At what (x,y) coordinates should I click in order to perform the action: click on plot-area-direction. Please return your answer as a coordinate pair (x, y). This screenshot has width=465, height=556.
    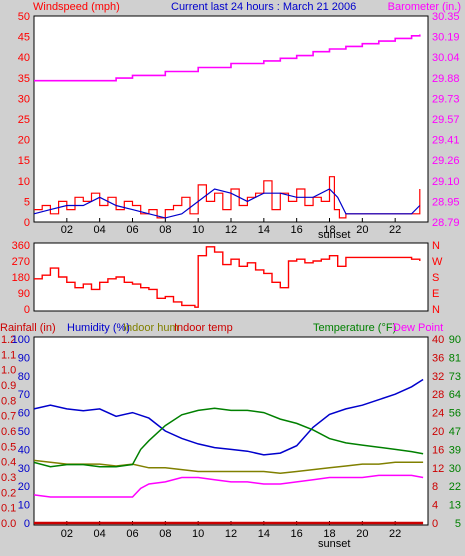
    Looking at the image, I should click on (231, 277).